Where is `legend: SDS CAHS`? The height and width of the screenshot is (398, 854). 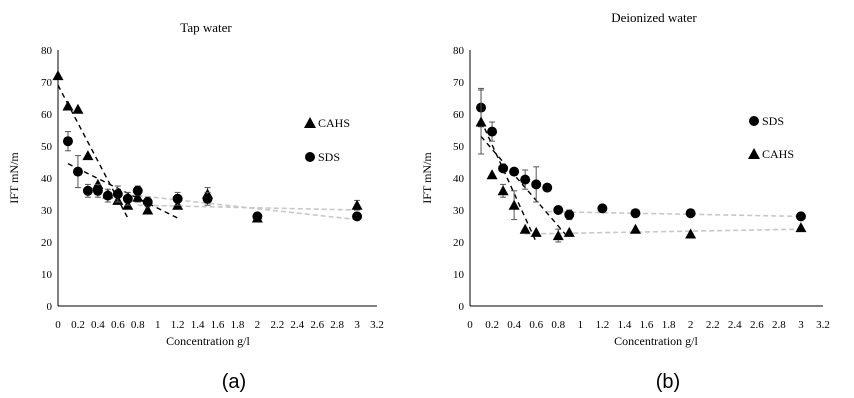 legend: SDS CAHS is located at coordinates (771, 137).